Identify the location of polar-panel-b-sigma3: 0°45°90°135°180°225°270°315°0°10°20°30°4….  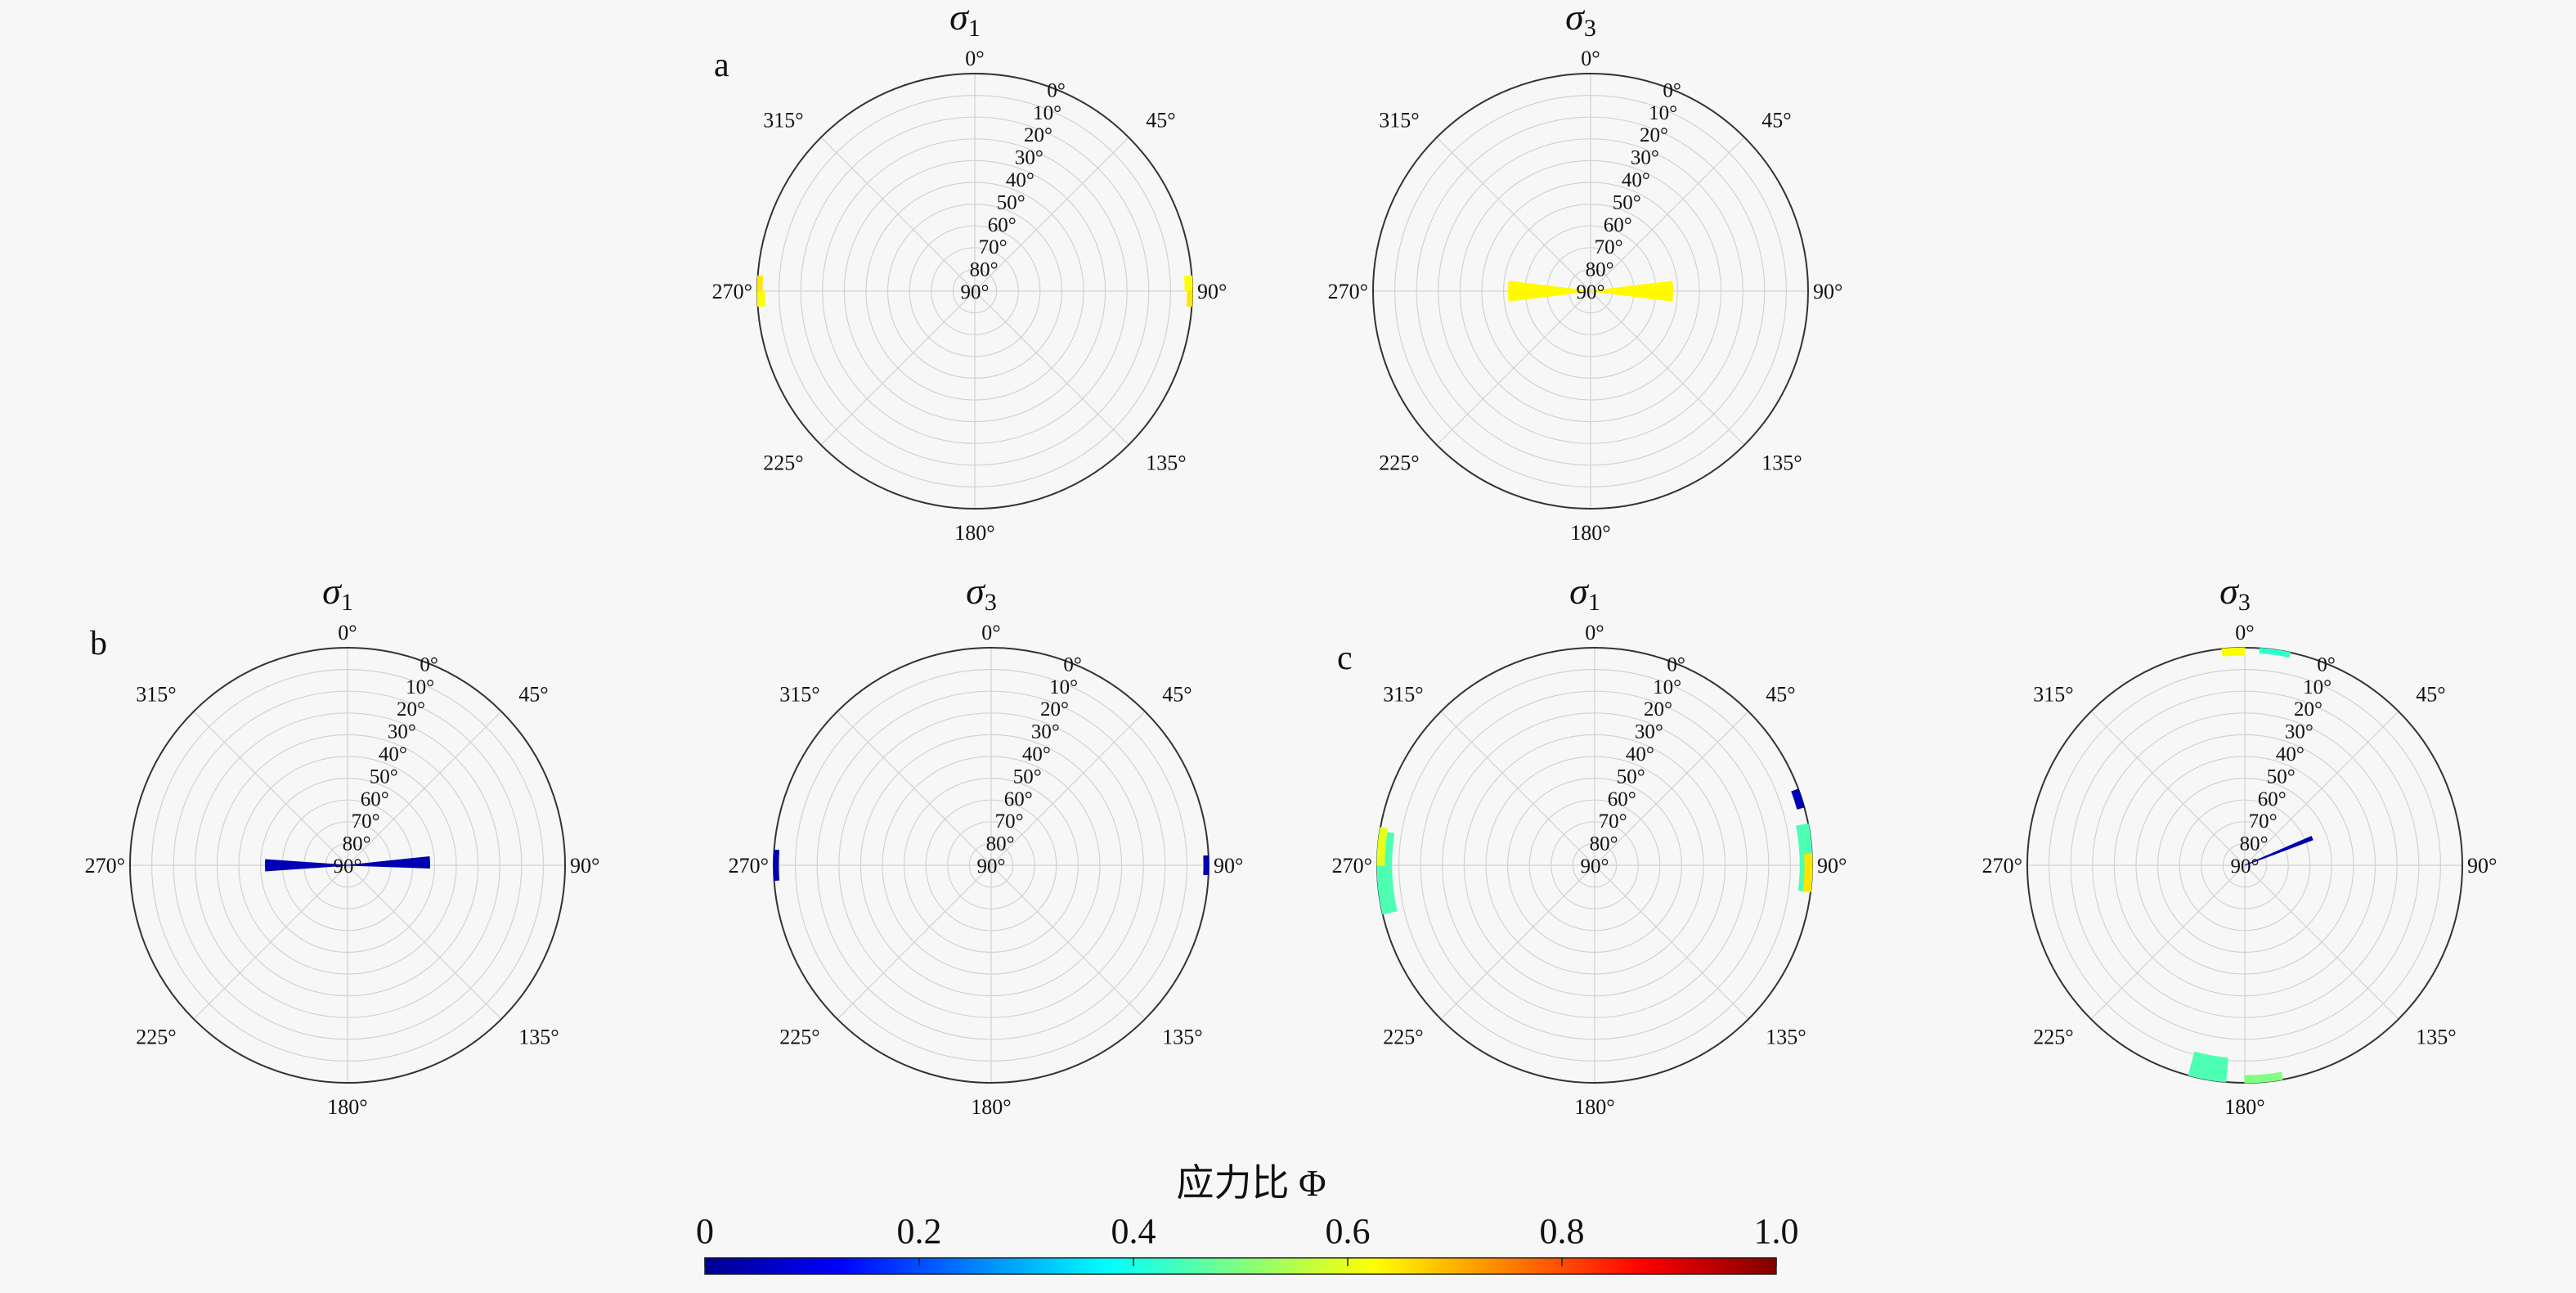
(987, 844).